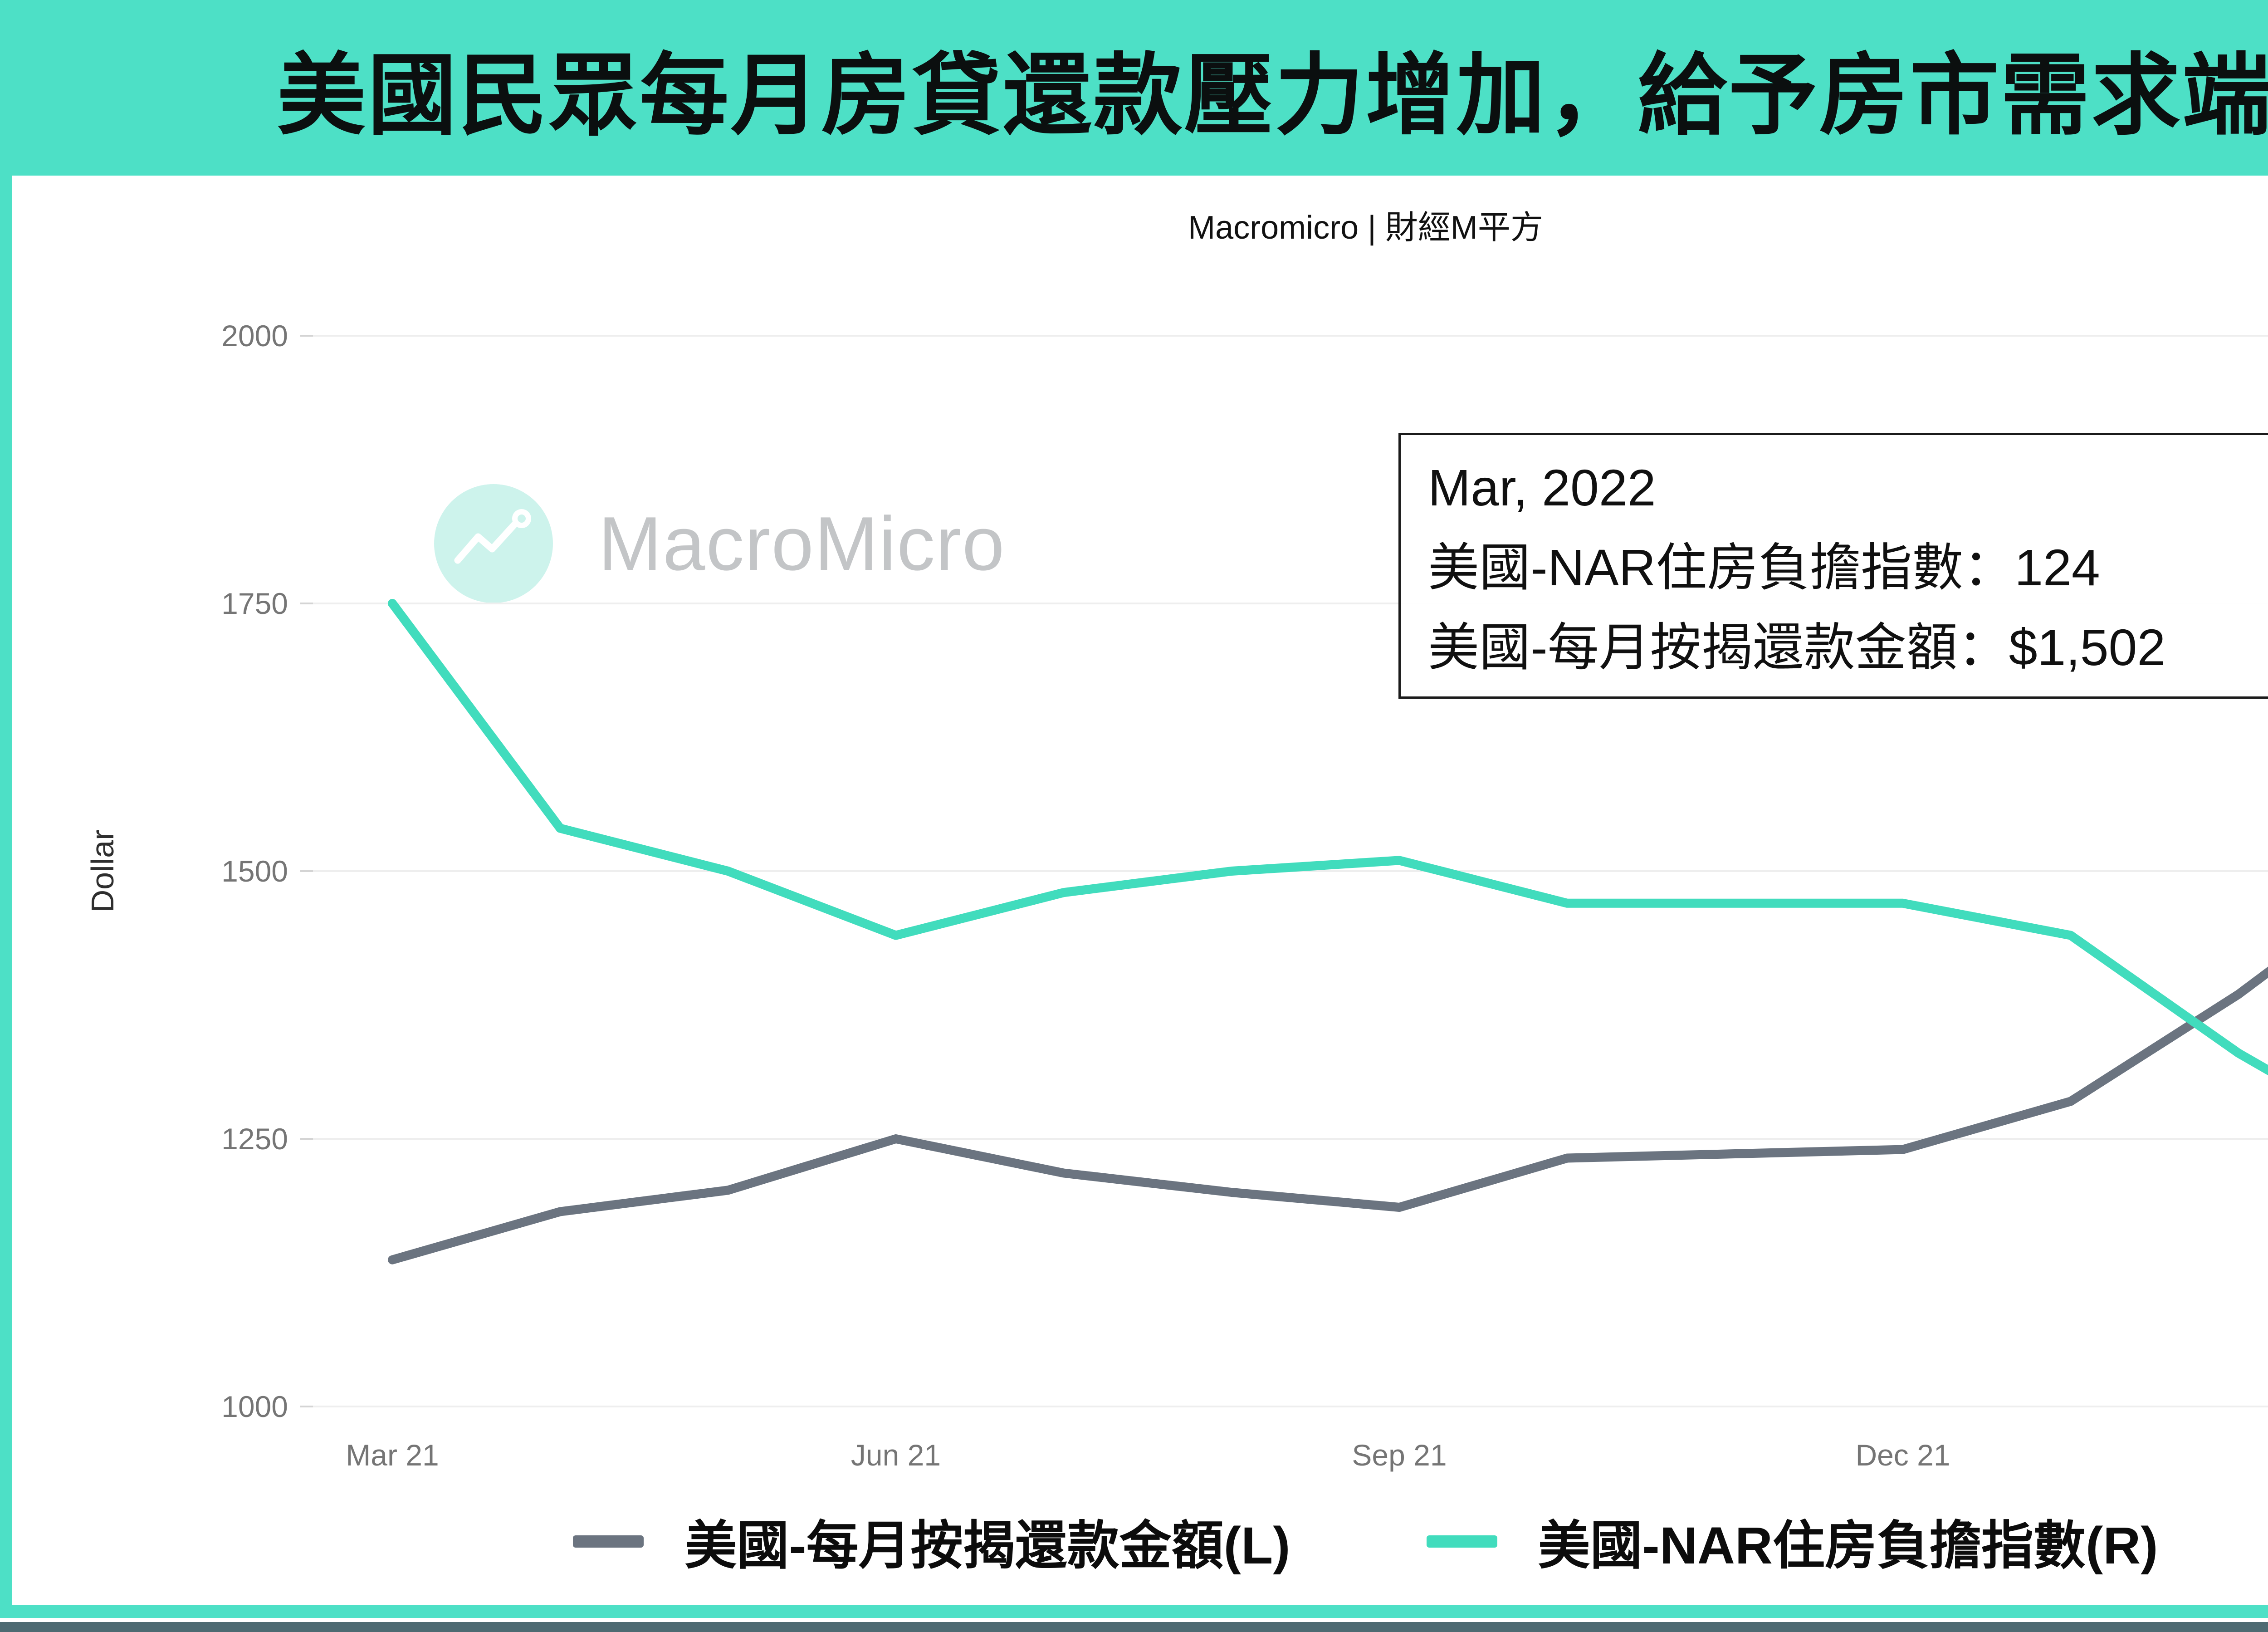 Image resolution: width=2268 pixels, height=1632 pixels. I want to click on svg-text: 1250, so click(255, 1139).